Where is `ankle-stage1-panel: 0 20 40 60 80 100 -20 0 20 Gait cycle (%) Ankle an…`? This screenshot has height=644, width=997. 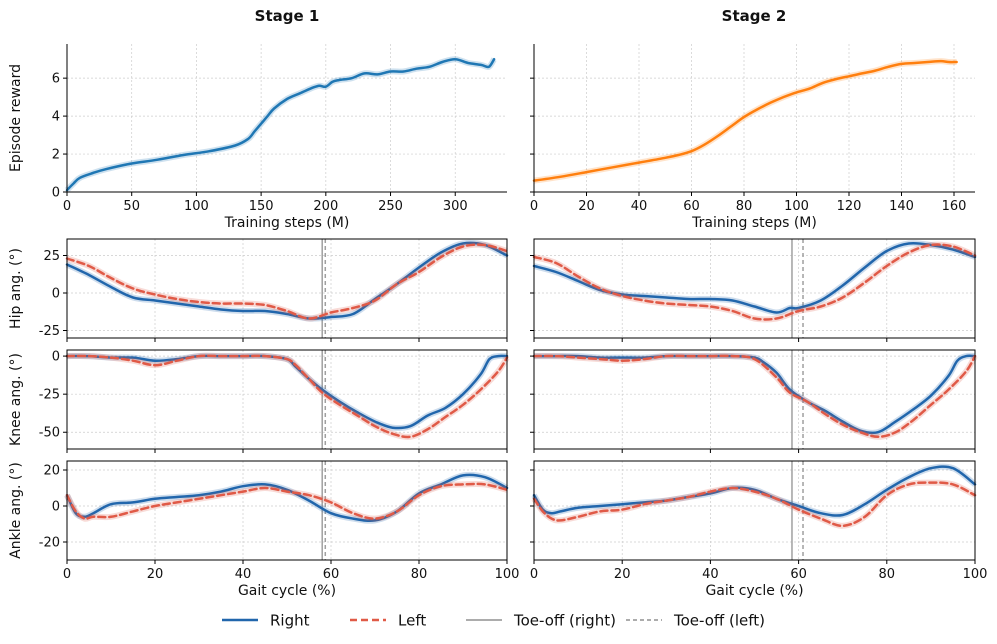 ankle-stage1-panel: 0 20 40 60 80 100 -20 0 20 Gait cycle (%) Ankle an… is located at coordinates (264, 529).